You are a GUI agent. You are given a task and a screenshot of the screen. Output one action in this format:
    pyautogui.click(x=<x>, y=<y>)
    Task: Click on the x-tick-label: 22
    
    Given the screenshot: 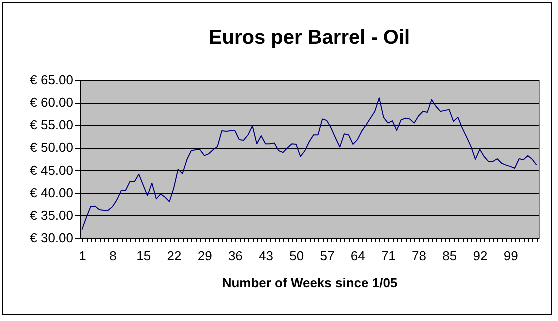 What is the action you would take?
    pyautogui.click(x=174, y=256)
    